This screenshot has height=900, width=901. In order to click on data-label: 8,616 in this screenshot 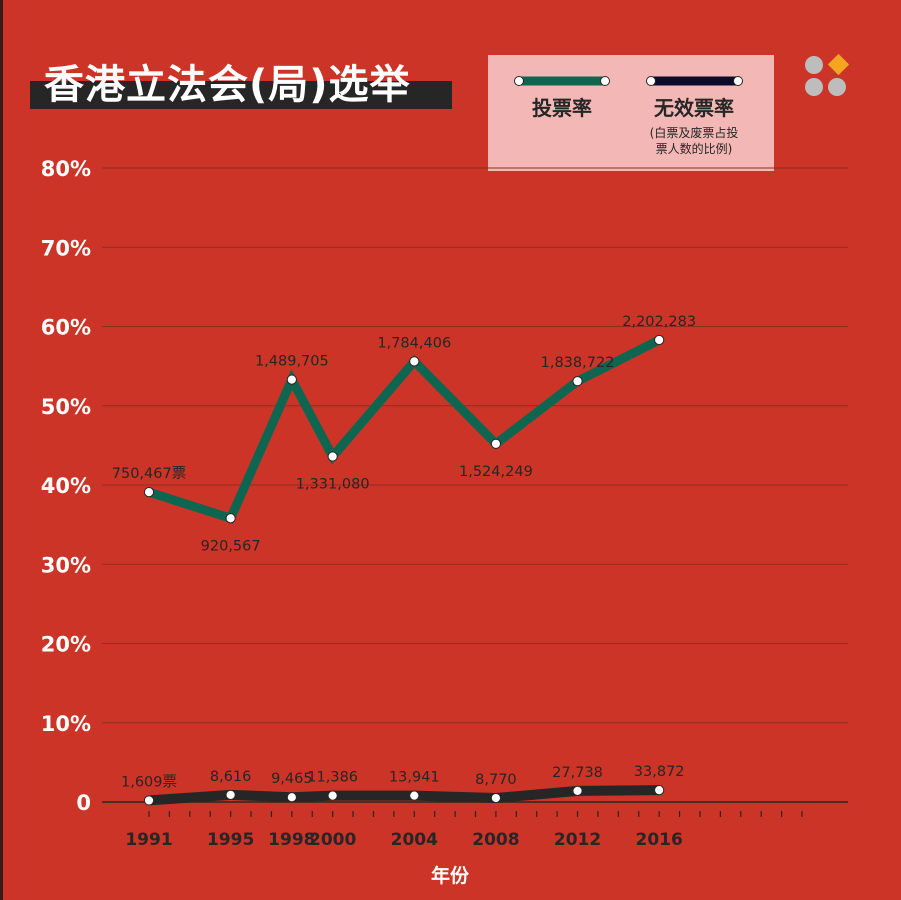, I will do `click(231, 777)`.